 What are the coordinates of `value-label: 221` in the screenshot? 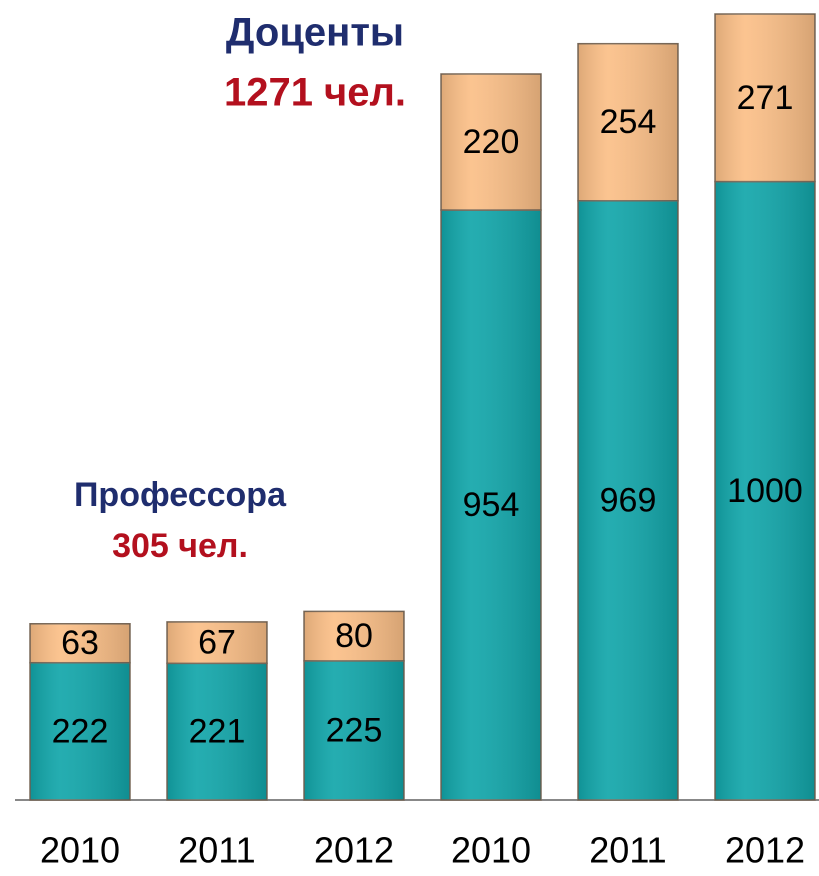 It's located at (217, 732).